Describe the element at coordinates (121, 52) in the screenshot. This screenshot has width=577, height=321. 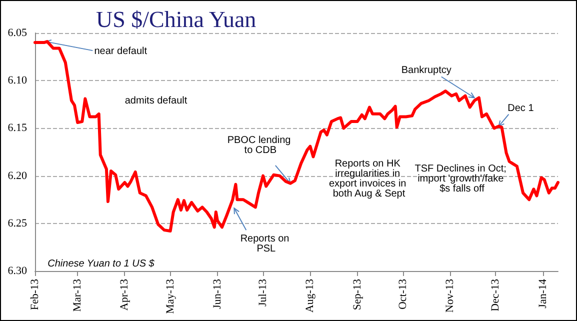
I see `annotation: near default` at that location.